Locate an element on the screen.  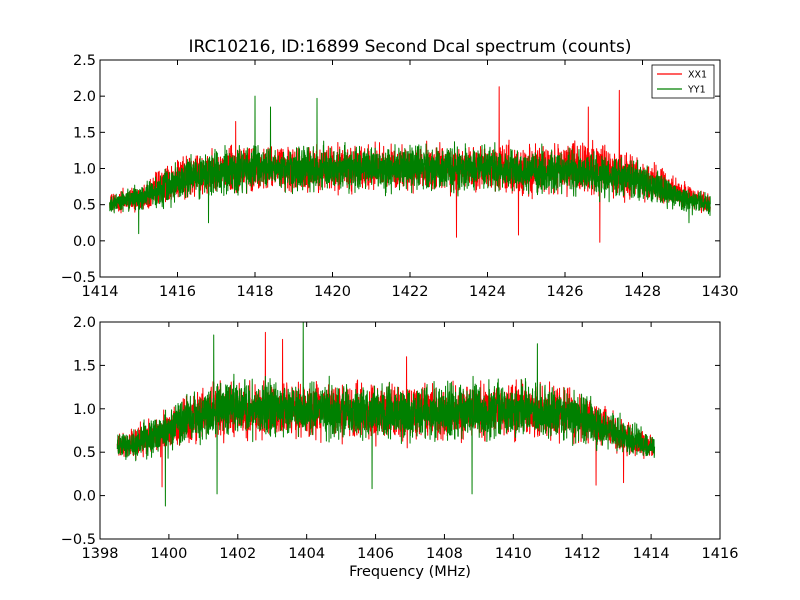
y-tick-label: 2.5 is located at coordinates (84, 61).